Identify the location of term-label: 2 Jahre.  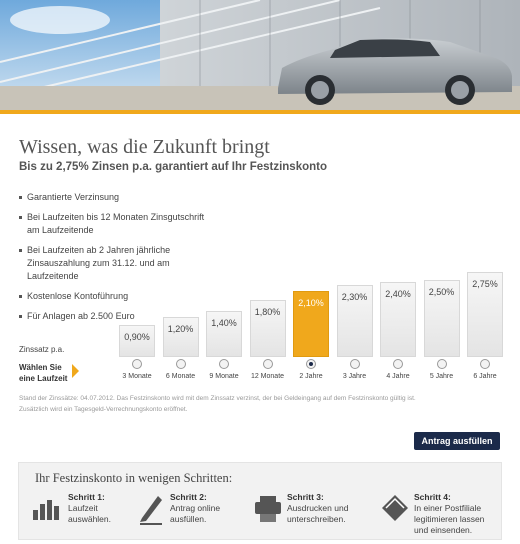
(311, 376).